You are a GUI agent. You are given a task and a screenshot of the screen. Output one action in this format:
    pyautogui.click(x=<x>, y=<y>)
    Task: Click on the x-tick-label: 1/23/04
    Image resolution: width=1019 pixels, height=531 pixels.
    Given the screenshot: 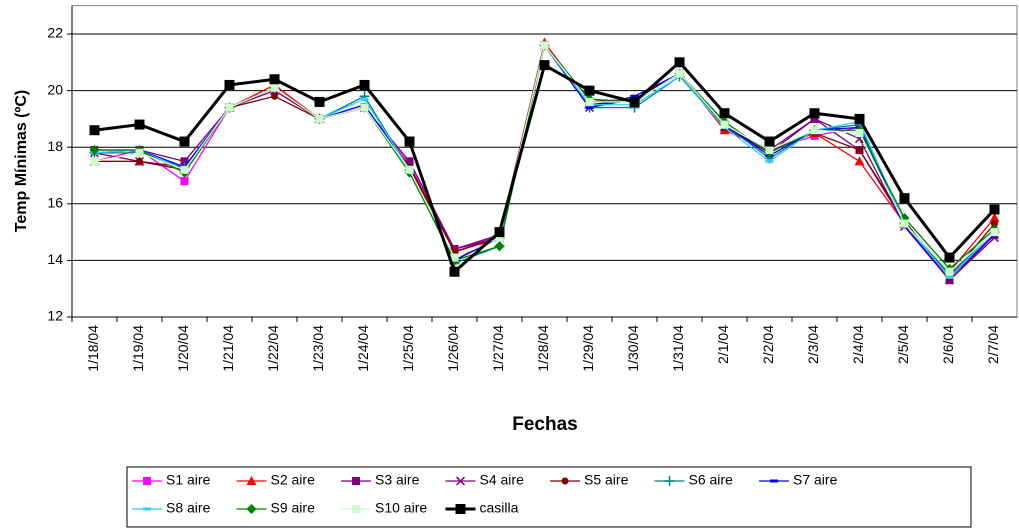 What is the action you would take?
    pyautogui.click(x=318, y=348)
    